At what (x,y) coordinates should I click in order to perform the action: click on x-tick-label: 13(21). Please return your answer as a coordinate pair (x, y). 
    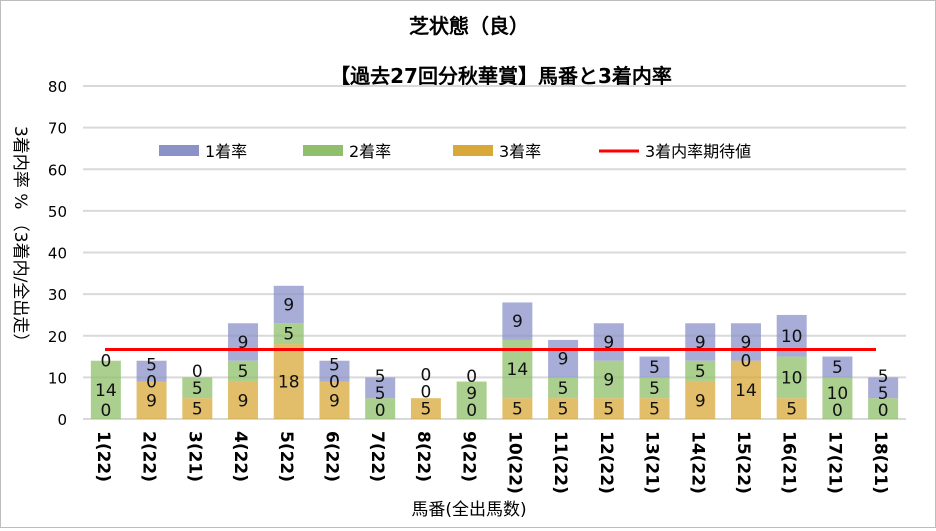
    Looking at the image, I should click on (652, 462).